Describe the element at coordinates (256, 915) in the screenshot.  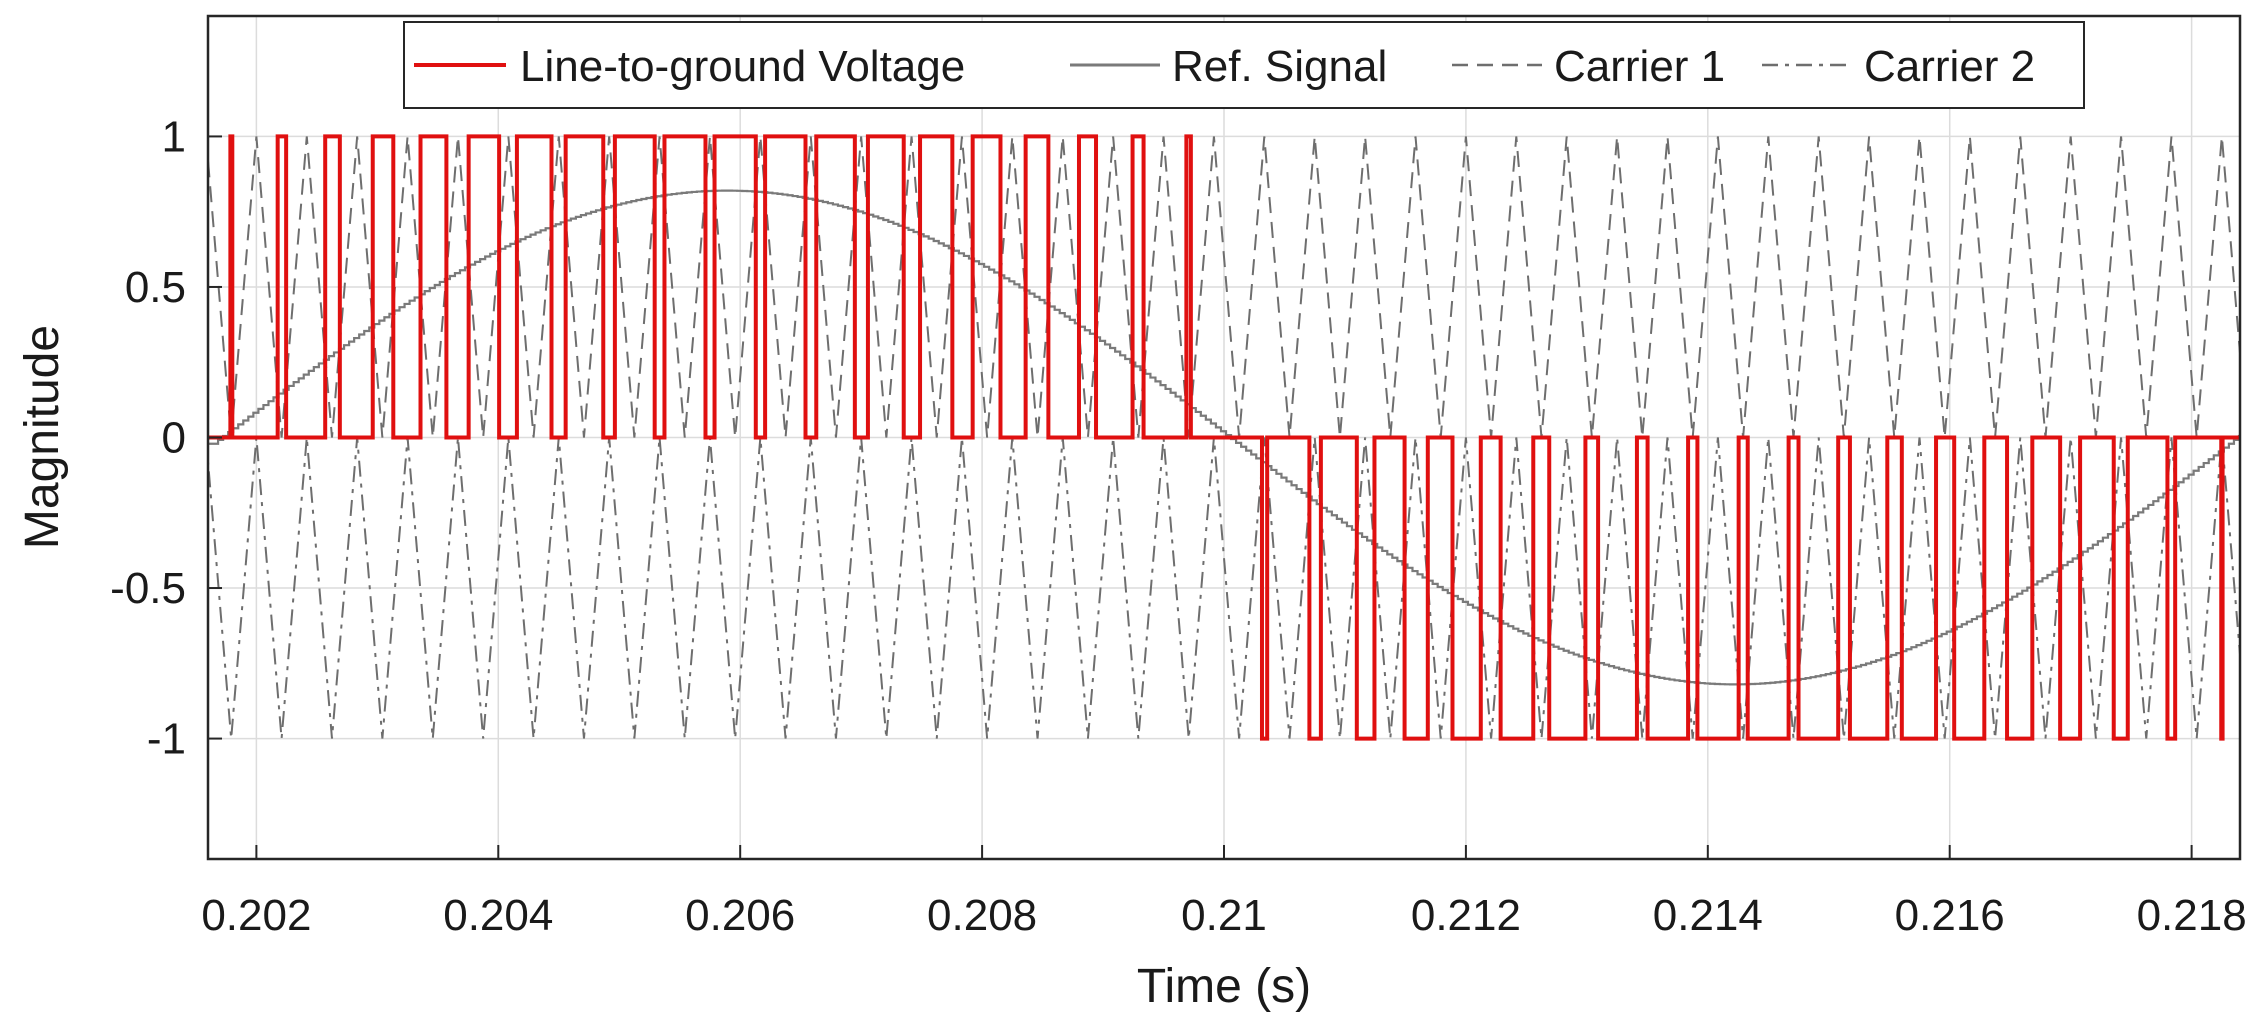
I see `x-tick-label: 0.202` at that location.